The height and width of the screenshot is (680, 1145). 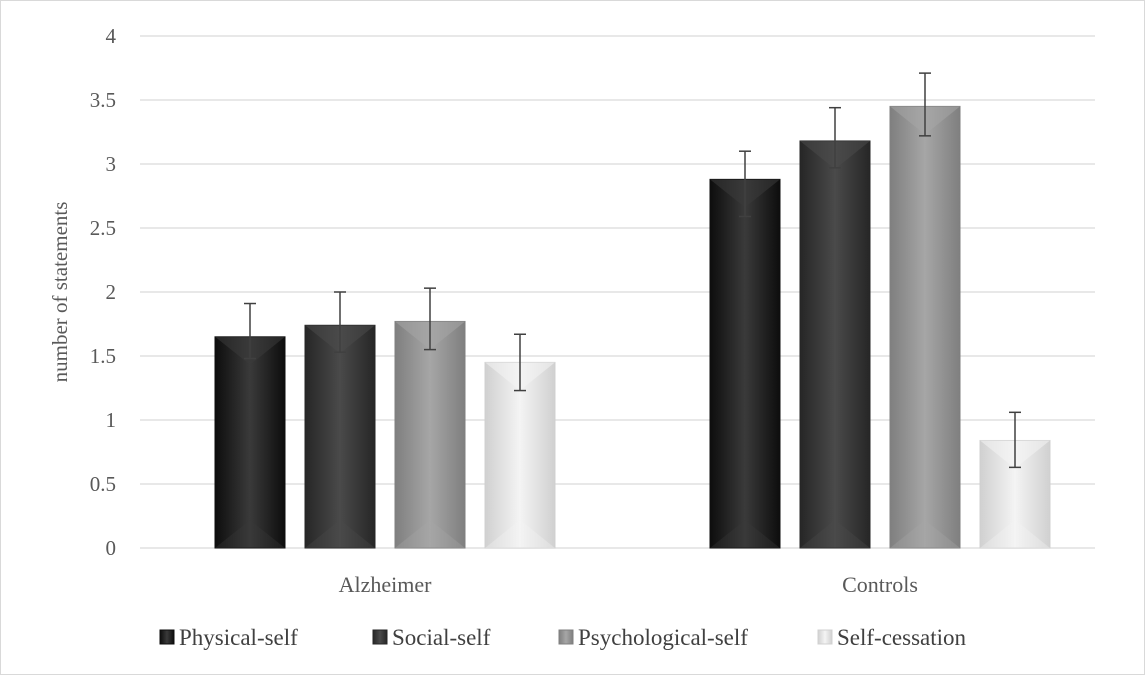 What do you see at coordinates (628, 584) in the screenshot?
I see `x-axis-category-labels: Alzheimer Controls` at bounding box center [628, 584].